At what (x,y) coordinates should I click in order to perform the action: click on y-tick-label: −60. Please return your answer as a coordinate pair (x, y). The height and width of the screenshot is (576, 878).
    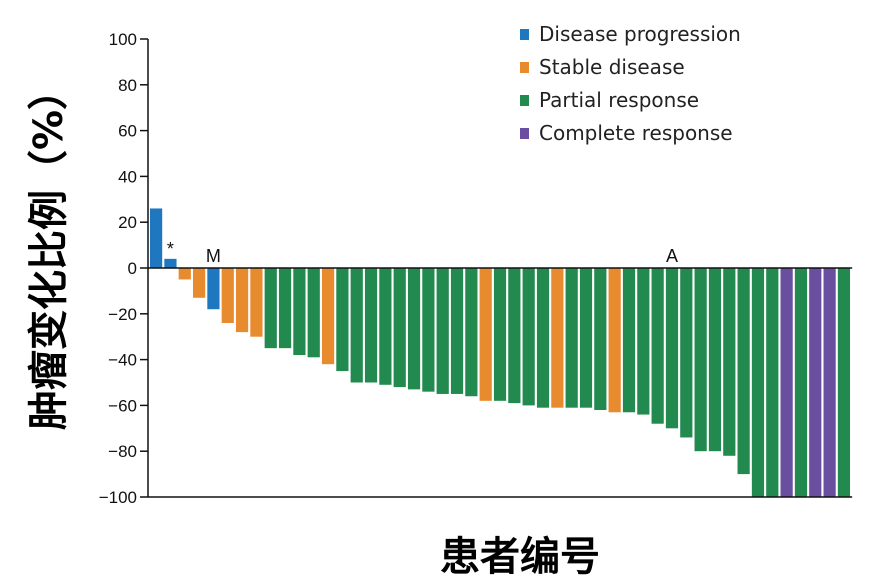
    Looking at the image, I should click on (122, 405).